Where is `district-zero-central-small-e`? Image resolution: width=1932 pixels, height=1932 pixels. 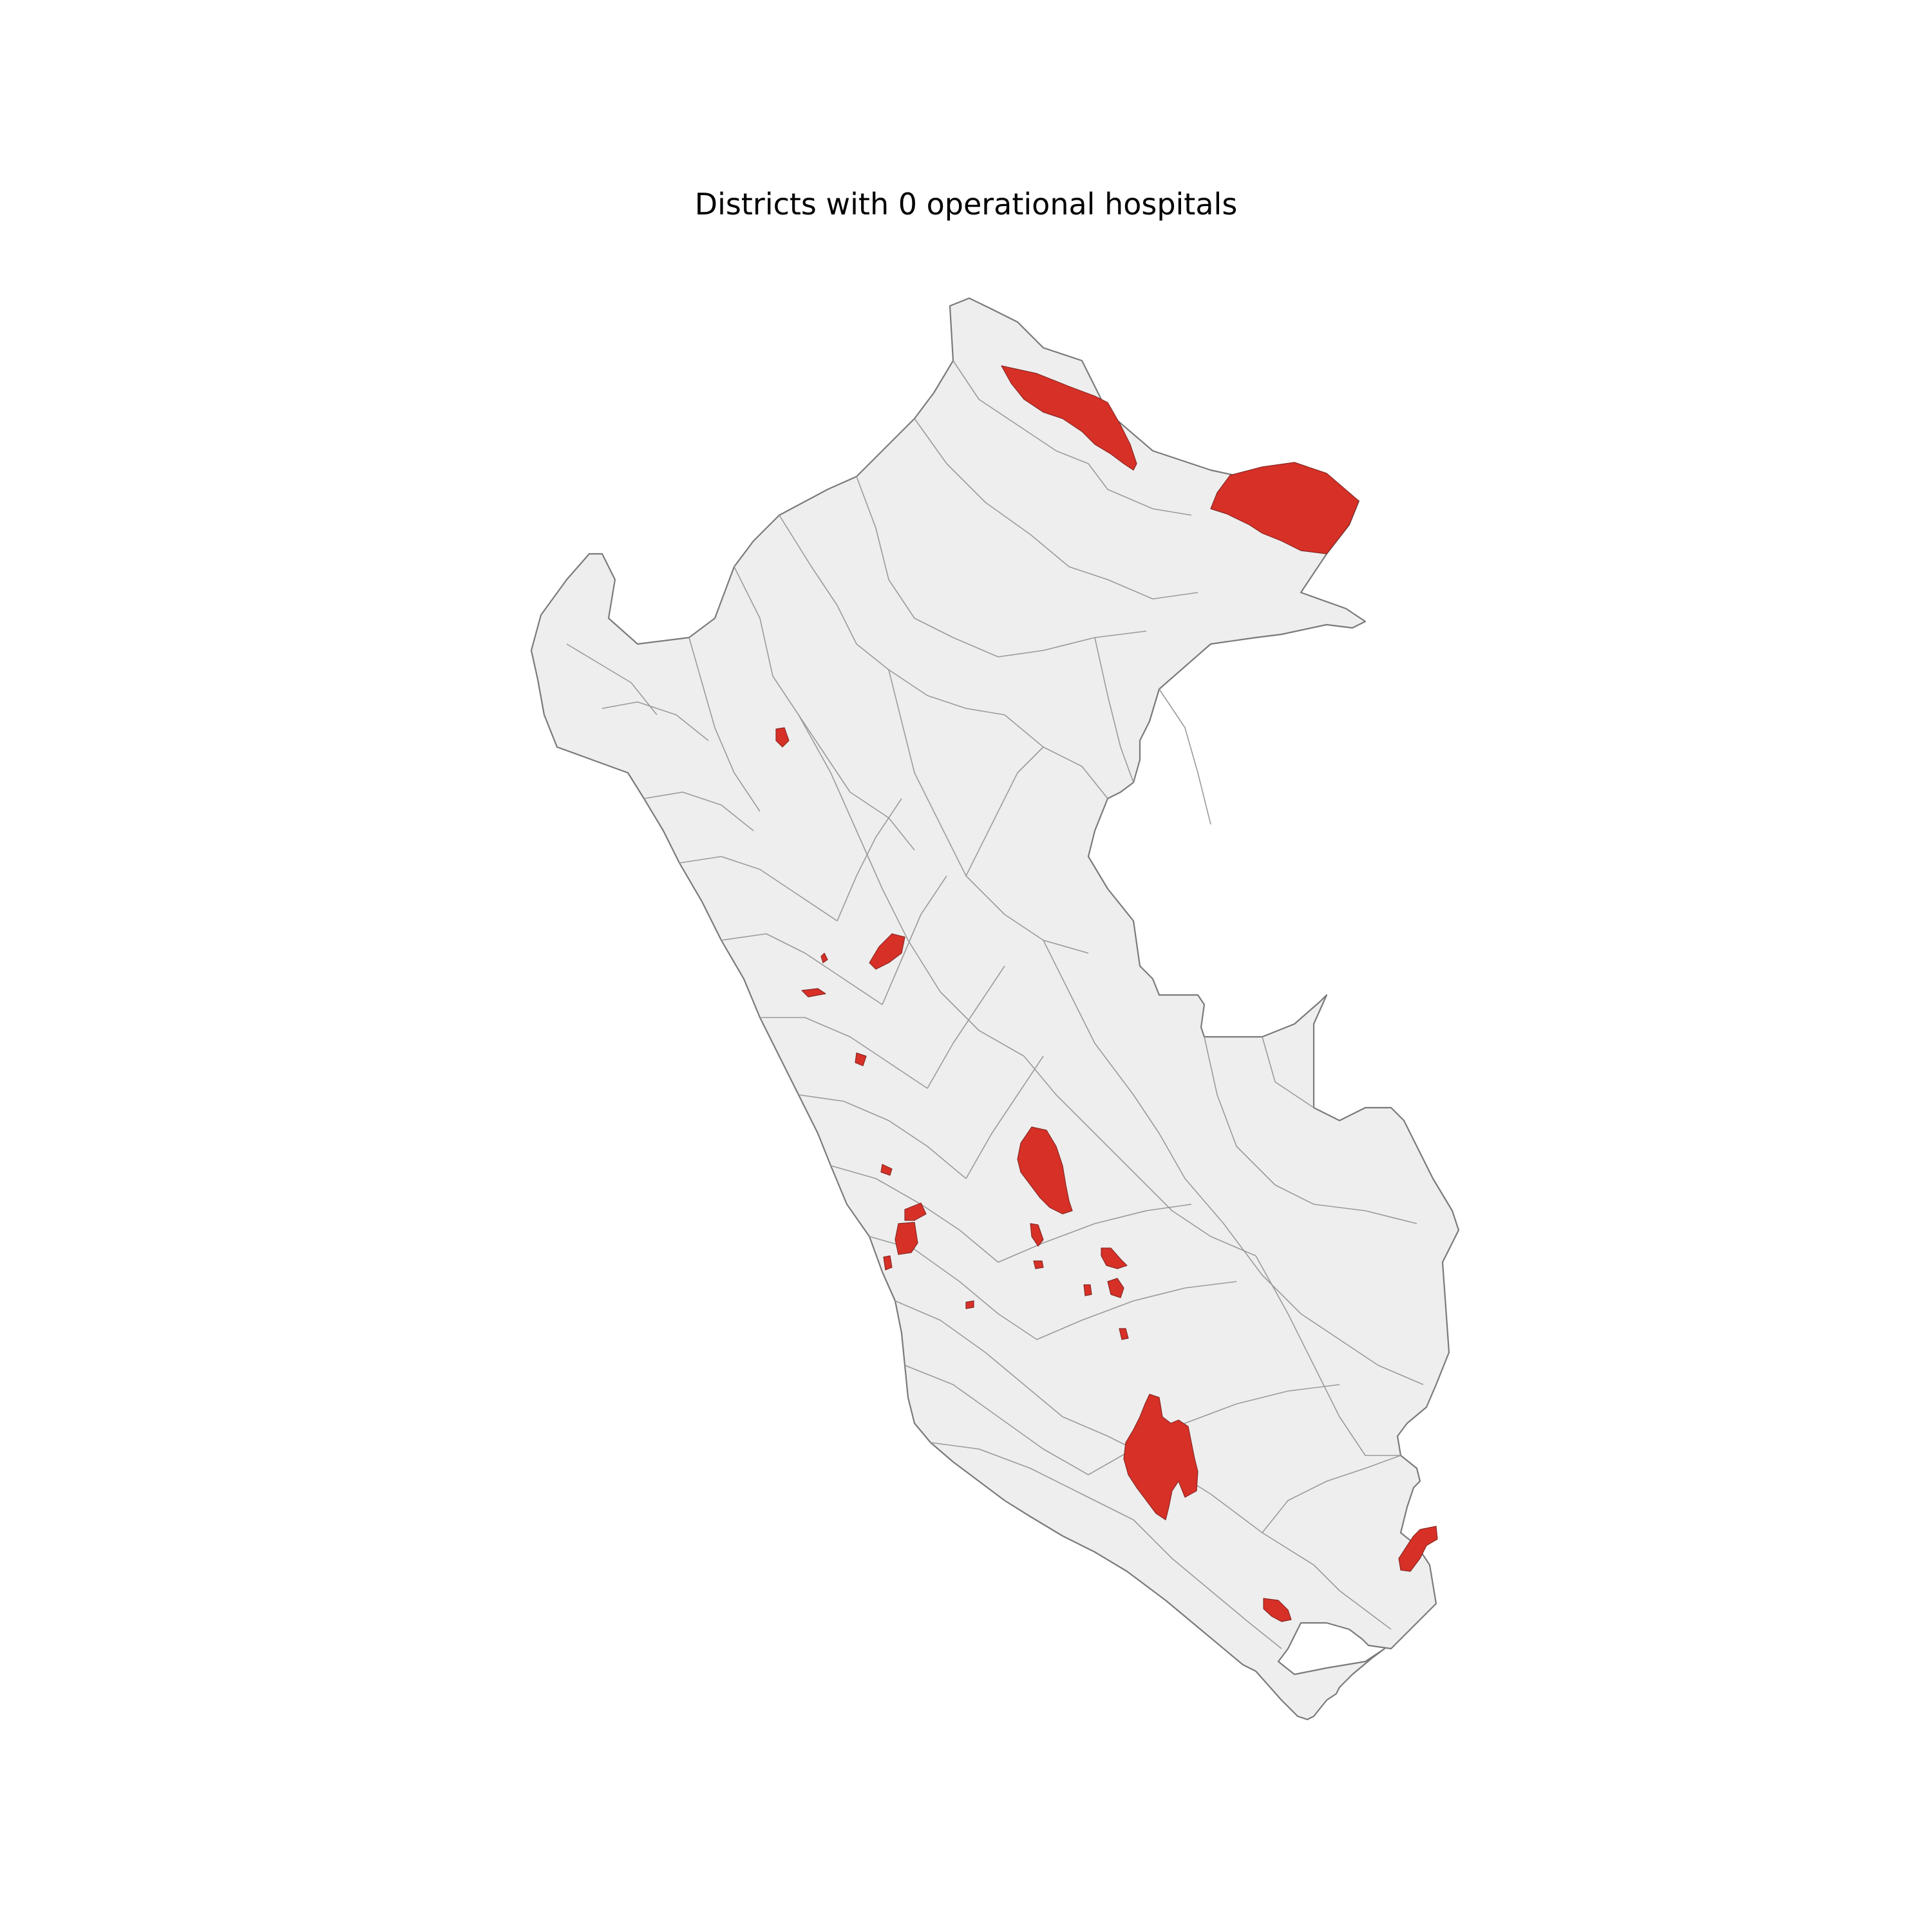
district-zero-central-small-e is located at coordinates (1115, 1288).